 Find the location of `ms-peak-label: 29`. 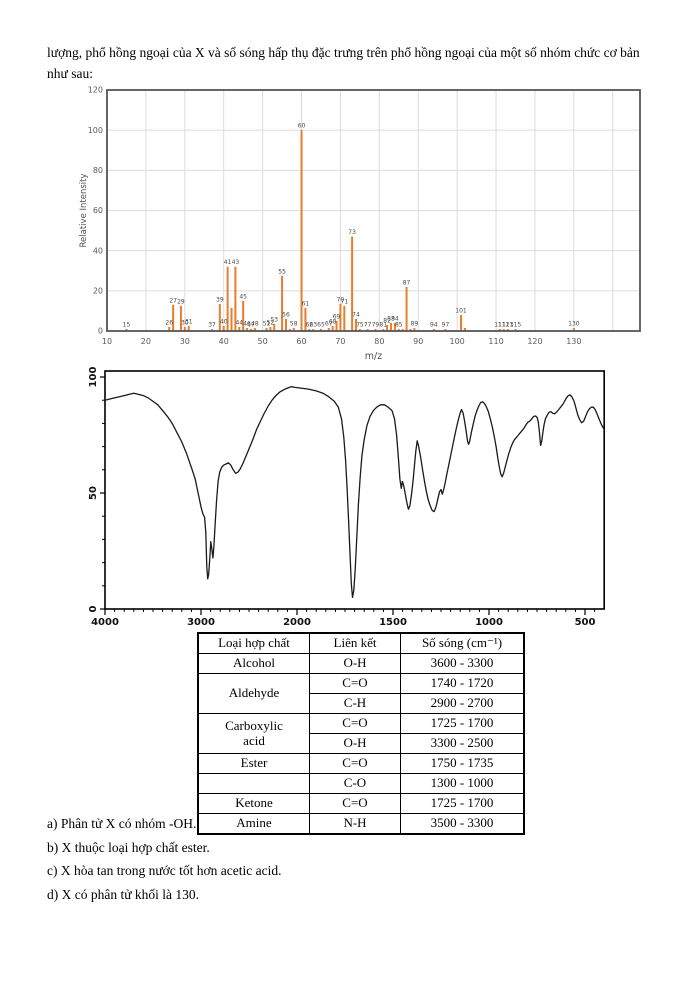

ms-peak-label: 29 is located at coordinates (181, 301).